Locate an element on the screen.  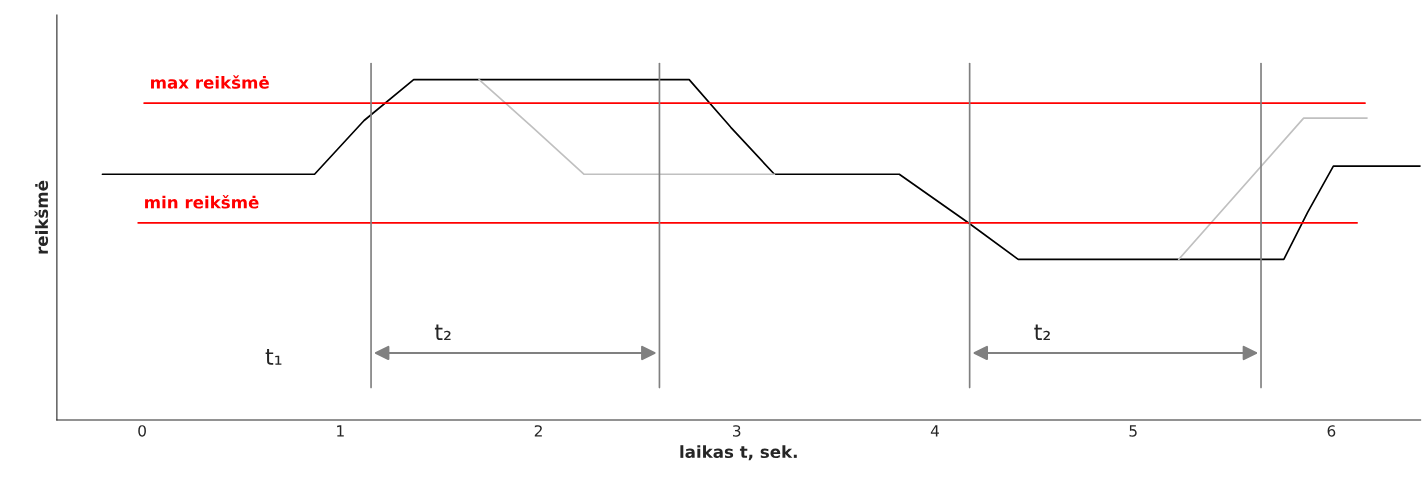
y-axis-title: reikšmė is located at coordinates (41, 217).